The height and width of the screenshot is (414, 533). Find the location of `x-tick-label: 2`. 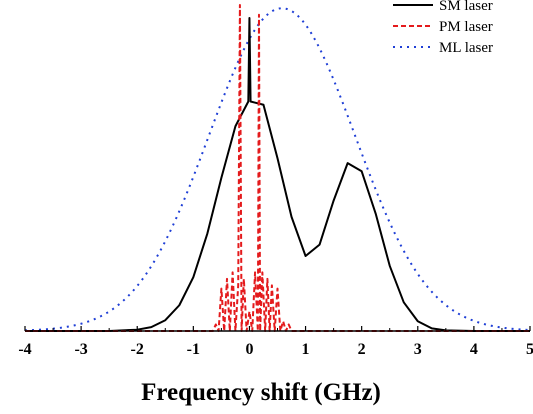

x-tick-label: 2 is located at coordinates (362, 349).